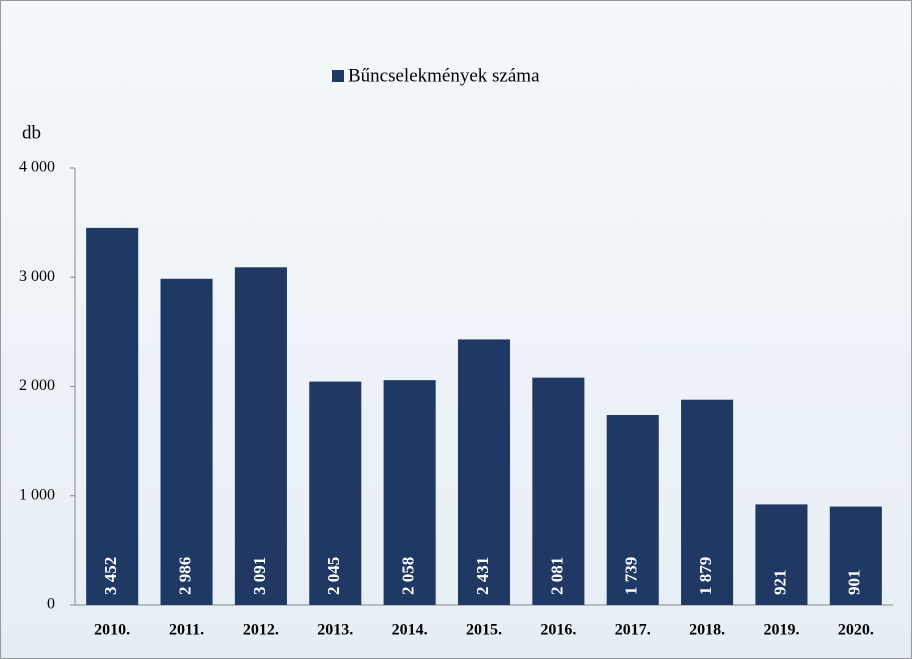 The width and height of the screenshot is (912, 659). What do you see at coordinates (408, 576) in the screenshot?
I see `value-label: 2 058` at bounding box center [408, 576].